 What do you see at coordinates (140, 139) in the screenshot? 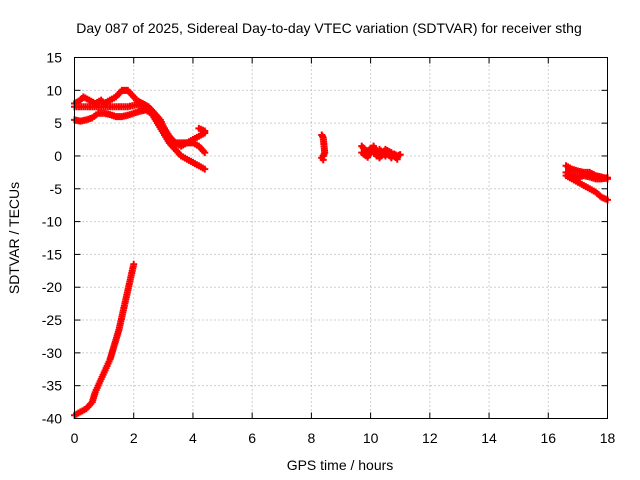
I see `series-arc-lower` at bounding box center [140, 139].